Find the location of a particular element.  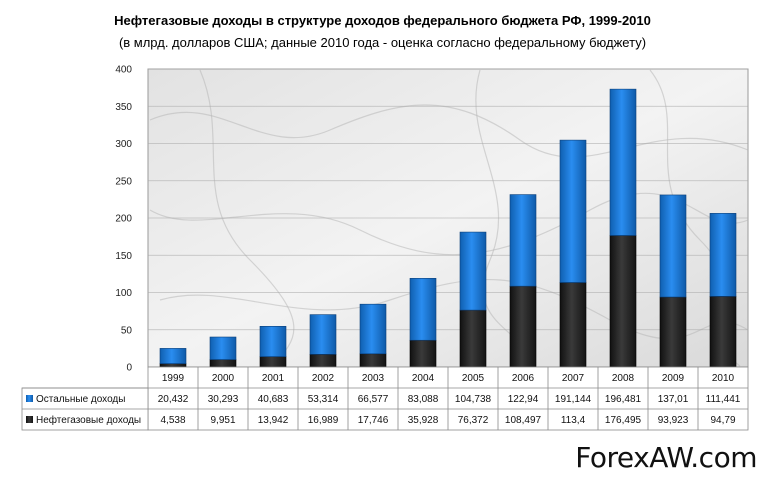

data-label-oil-gas: 35,928 is located at coordinates (423, 420).